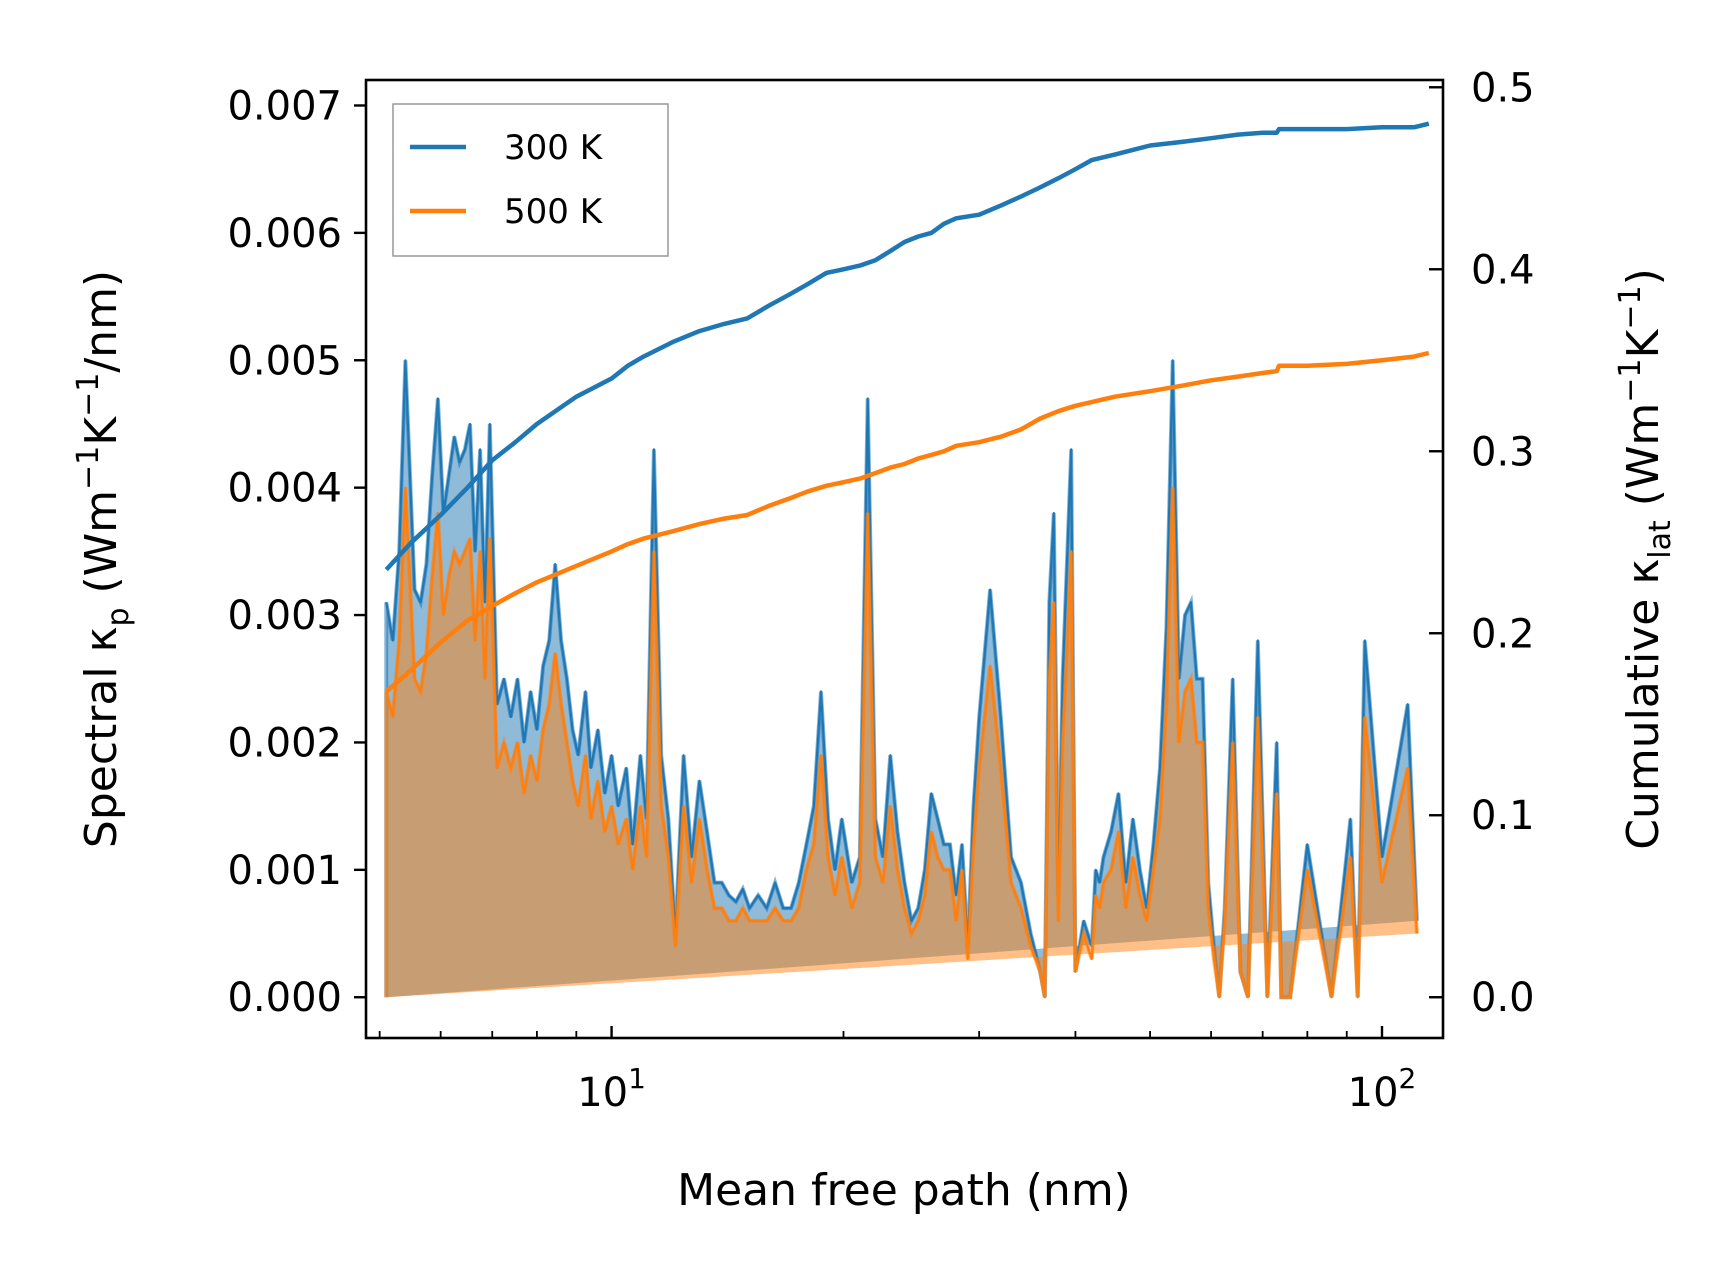  Describe the element at coordinates (1503, 452) in the screenshot. I see `y-right-tick-label: 0.3` at that location.